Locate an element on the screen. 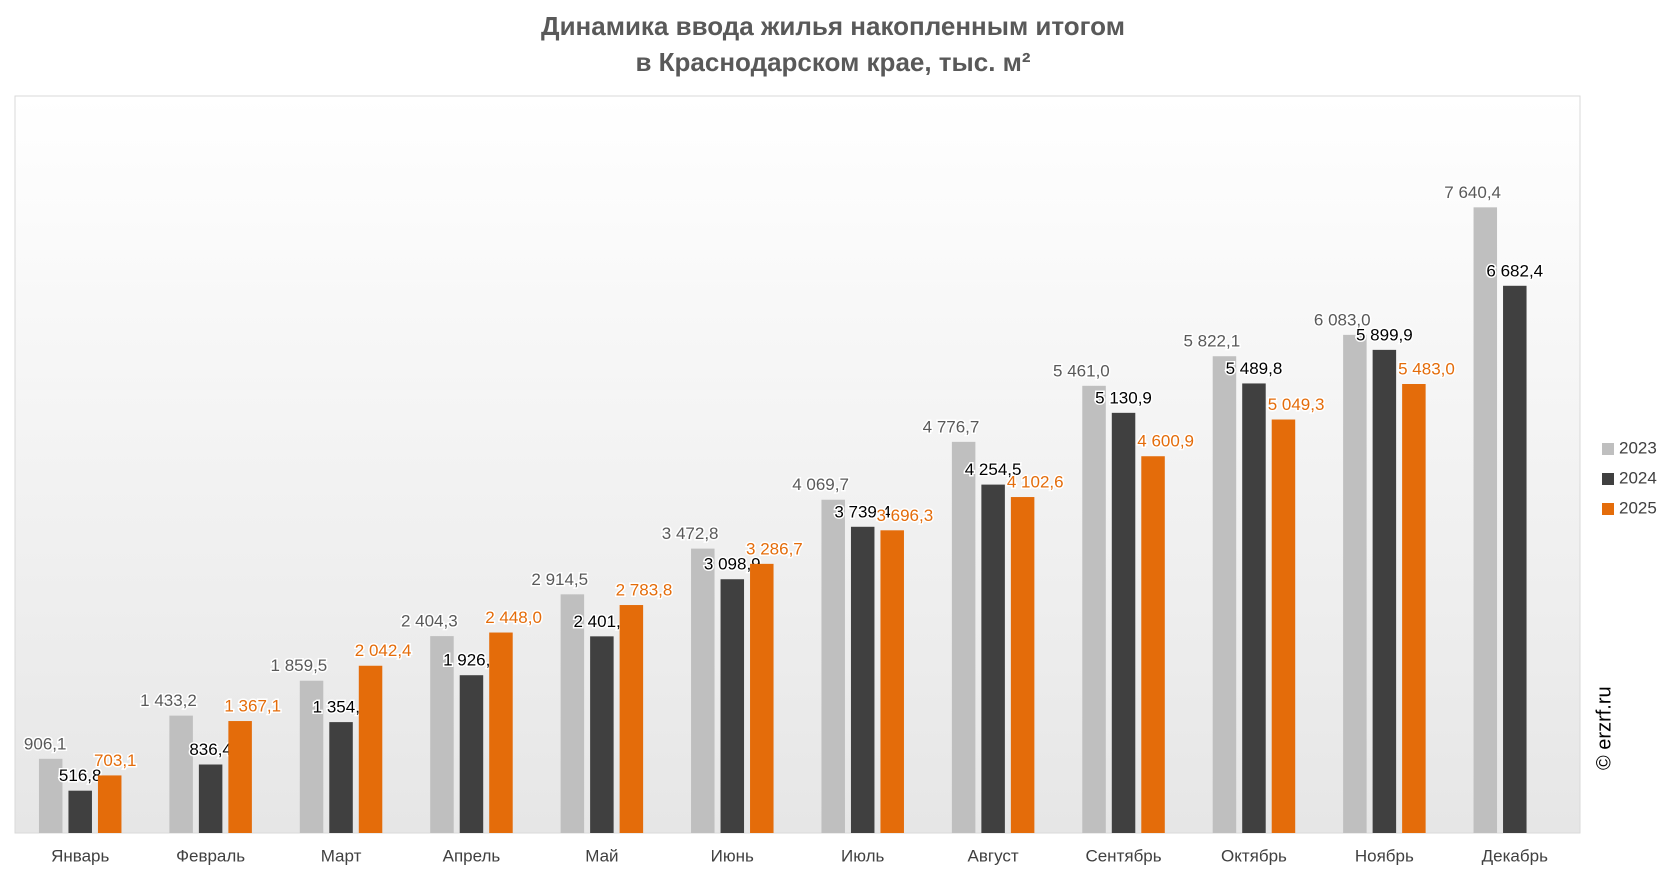 Image resolution: width=1666 pixels, height=872 pixels. data-label: 3 286,7 is located at coordinates (774, 548).